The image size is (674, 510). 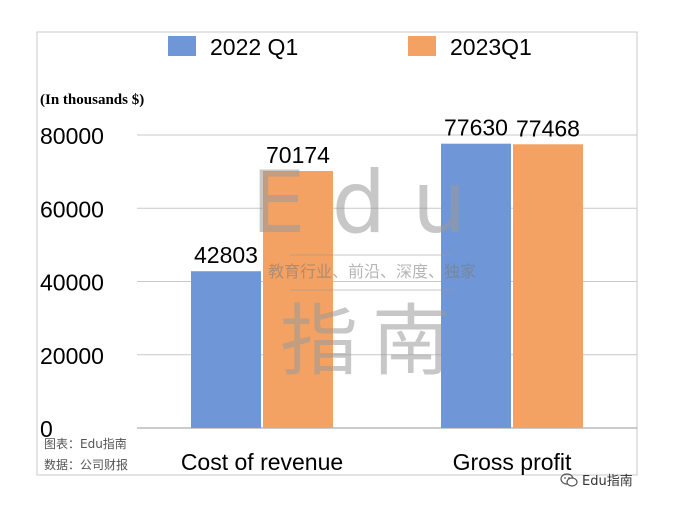 I want to click on data-label: 70174, so click(x=298, y=155).